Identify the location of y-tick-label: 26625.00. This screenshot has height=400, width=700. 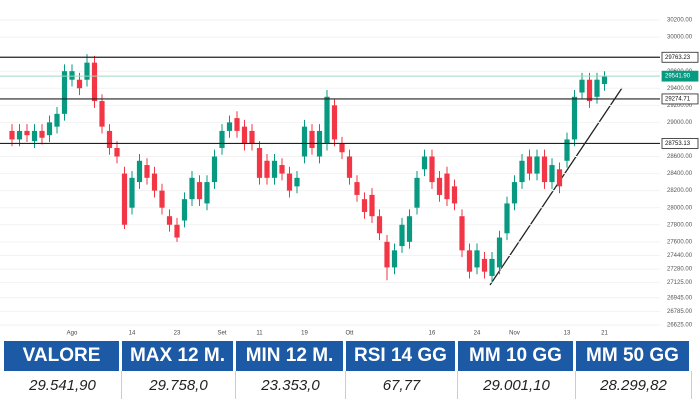
(680, 326).